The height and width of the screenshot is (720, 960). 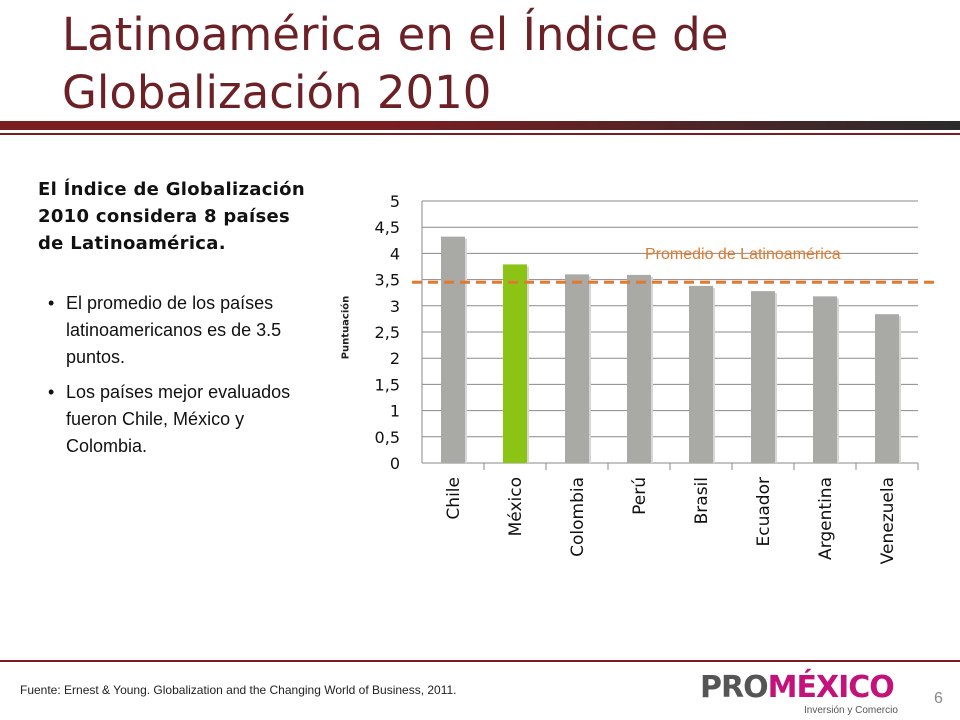 What do you see at coordinates (480, 125) in the screenshot?
I see `title-divider` at bounding box center [480, 125].